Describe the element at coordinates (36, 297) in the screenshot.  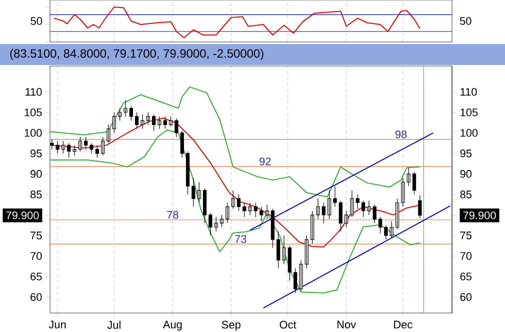
I see `y-tick-label: 60` at that location.